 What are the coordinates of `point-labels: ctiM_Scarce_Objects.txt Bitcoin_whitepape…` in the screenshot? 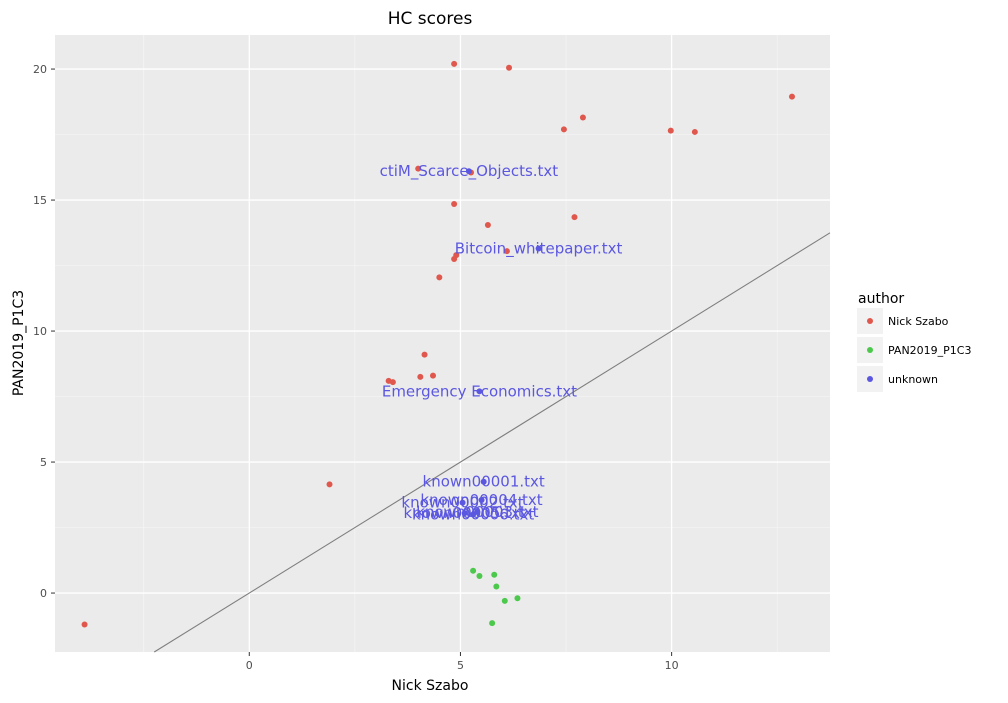 It's located at (501, 342).